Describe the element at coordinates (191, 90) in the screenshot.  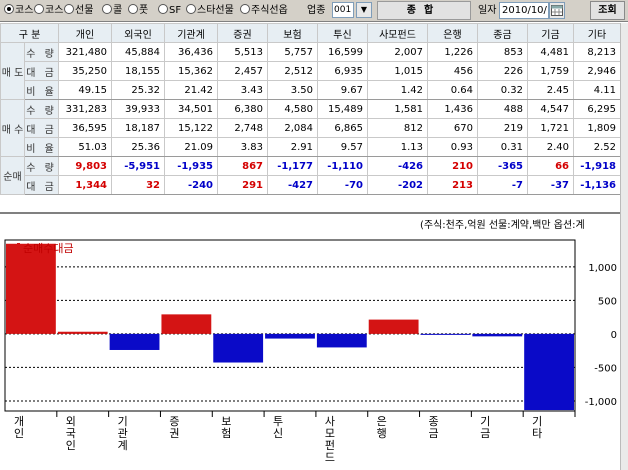
I see `table-cell: 21.42` at that location.